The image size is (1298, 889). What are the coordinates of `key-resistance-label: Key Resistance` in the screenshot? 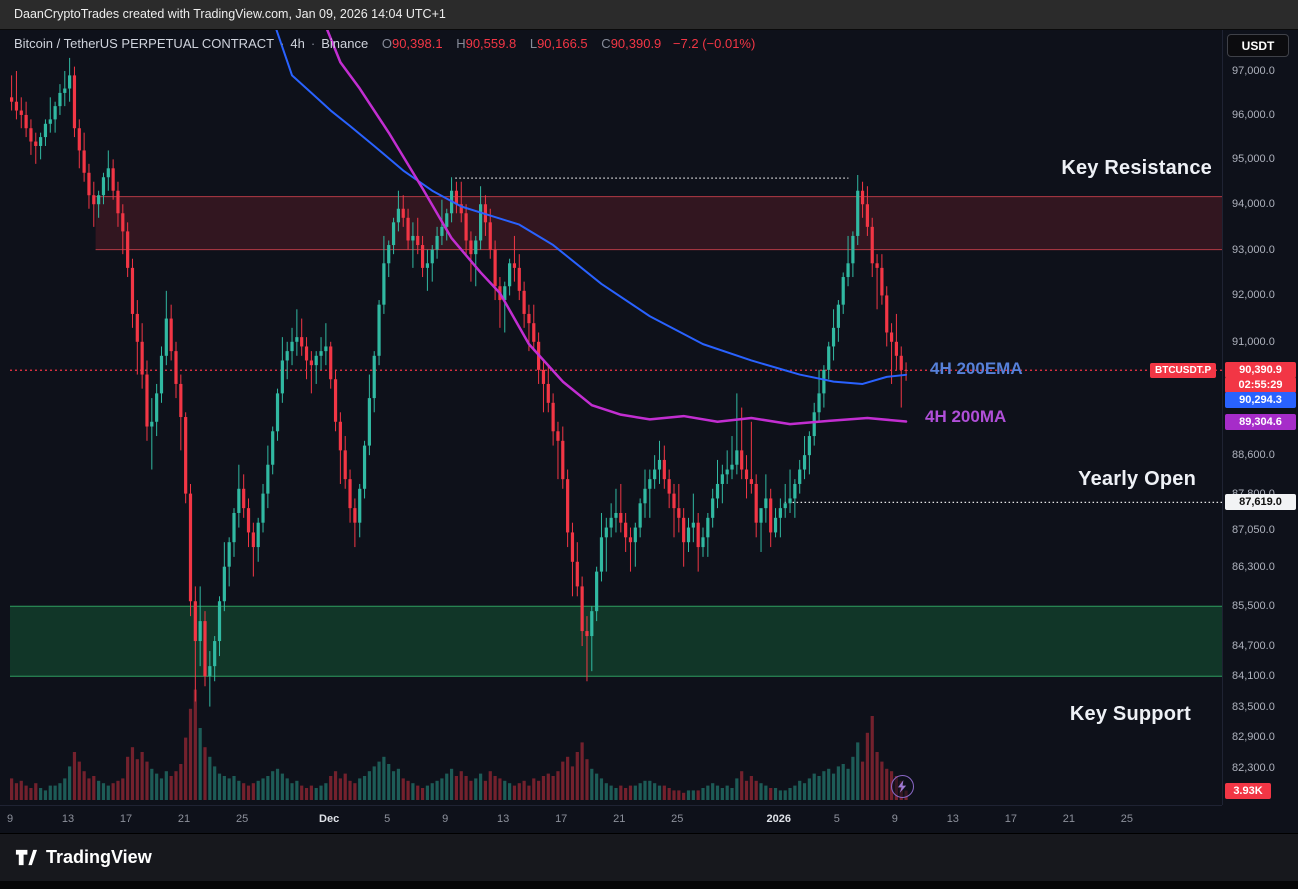 It's located at (1136, 168).